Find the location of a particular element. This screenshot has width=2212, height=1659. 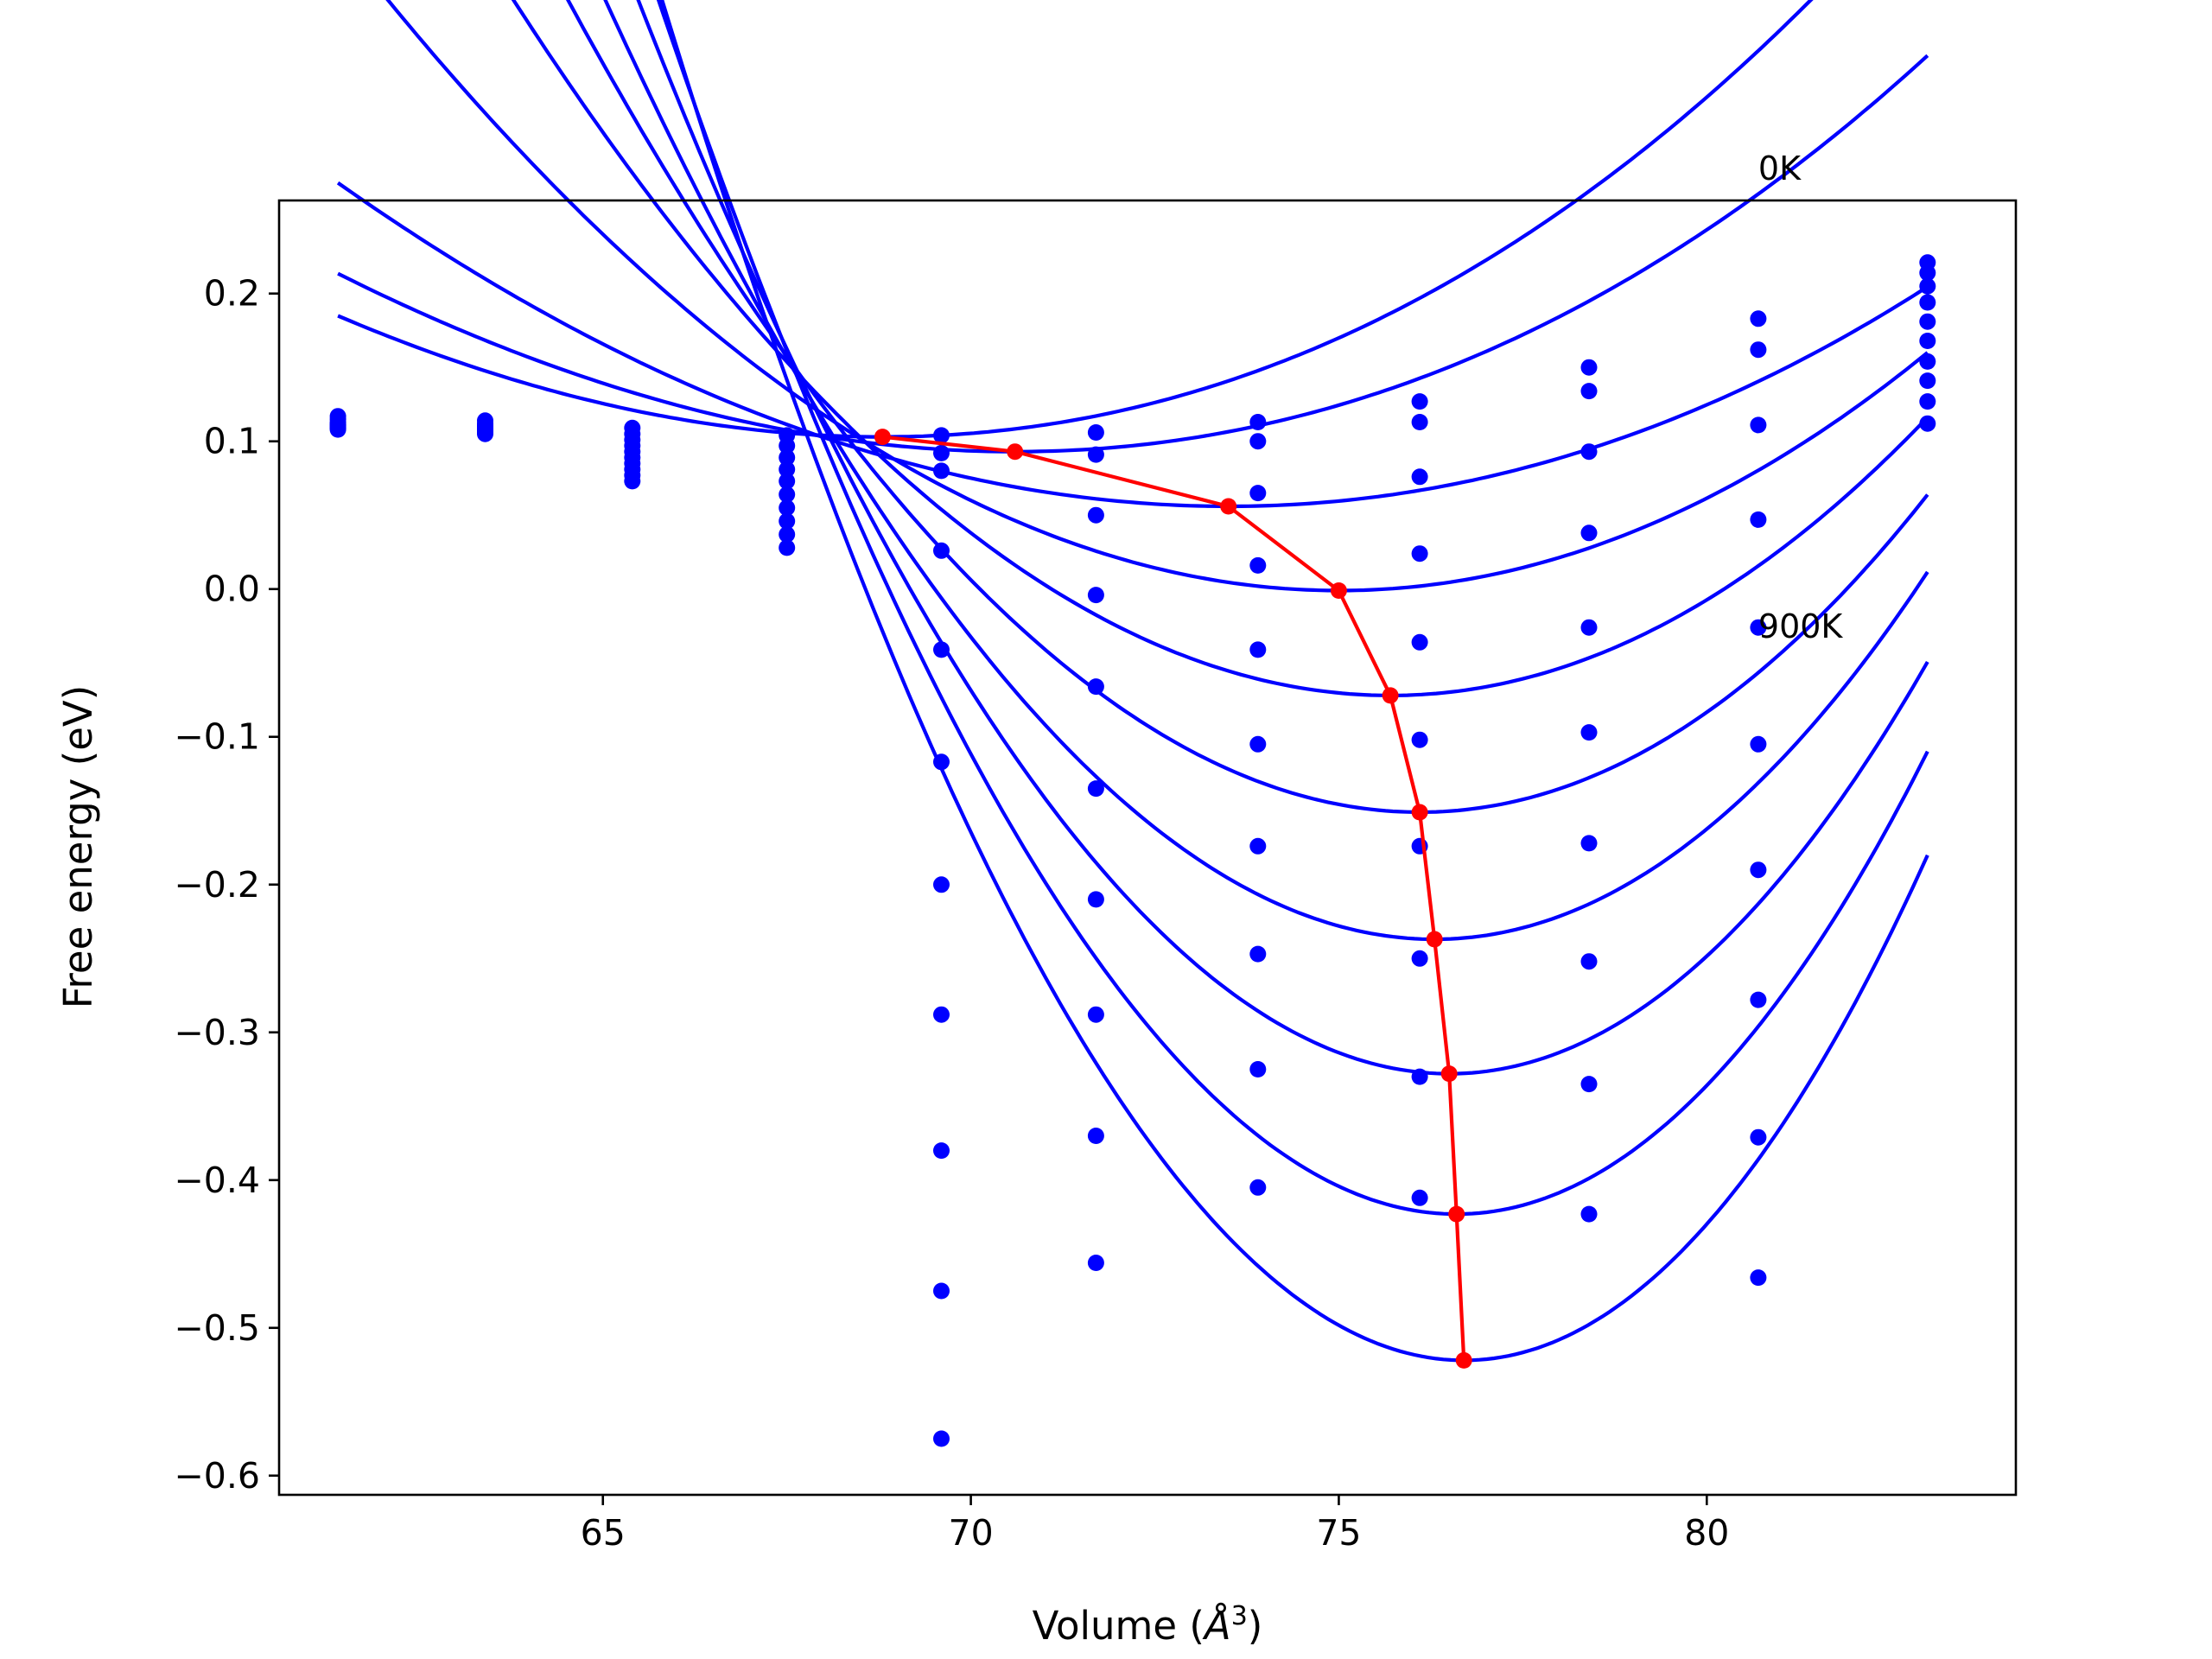

y-axis-title: Free energy (eV) is located at coordinates (78, 846).